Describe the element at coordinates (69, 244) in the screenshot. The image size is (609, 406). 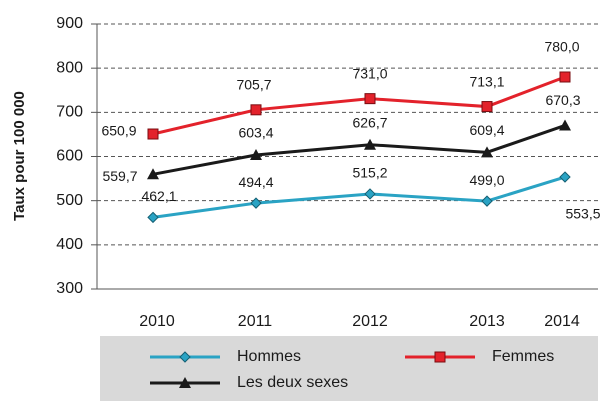
I see `y-tick-label: 400` at that location.